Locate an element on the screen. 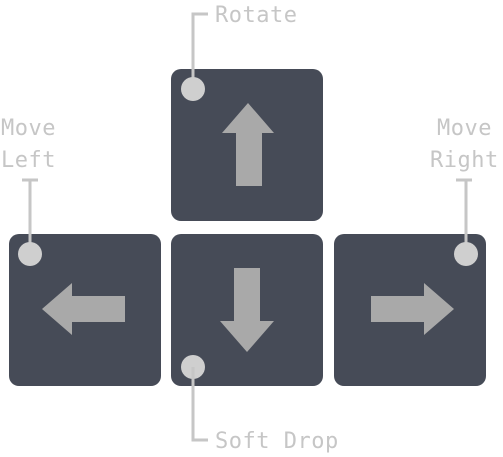 Image resolution: width=503 pixels, height=457 pixels. key-up is located at coordinates (247, 145).